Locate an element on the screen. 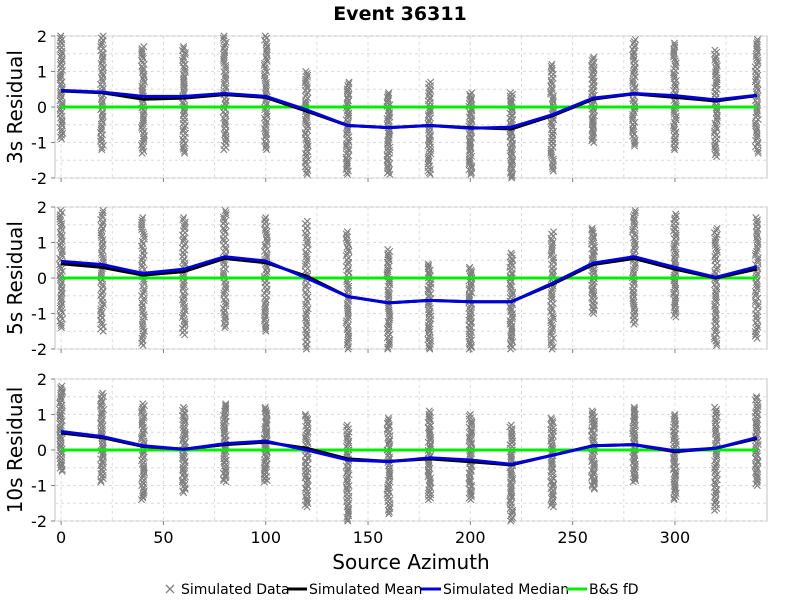 The image size is (800, 604). simulated-median-line is located at coordinates (409, 448).